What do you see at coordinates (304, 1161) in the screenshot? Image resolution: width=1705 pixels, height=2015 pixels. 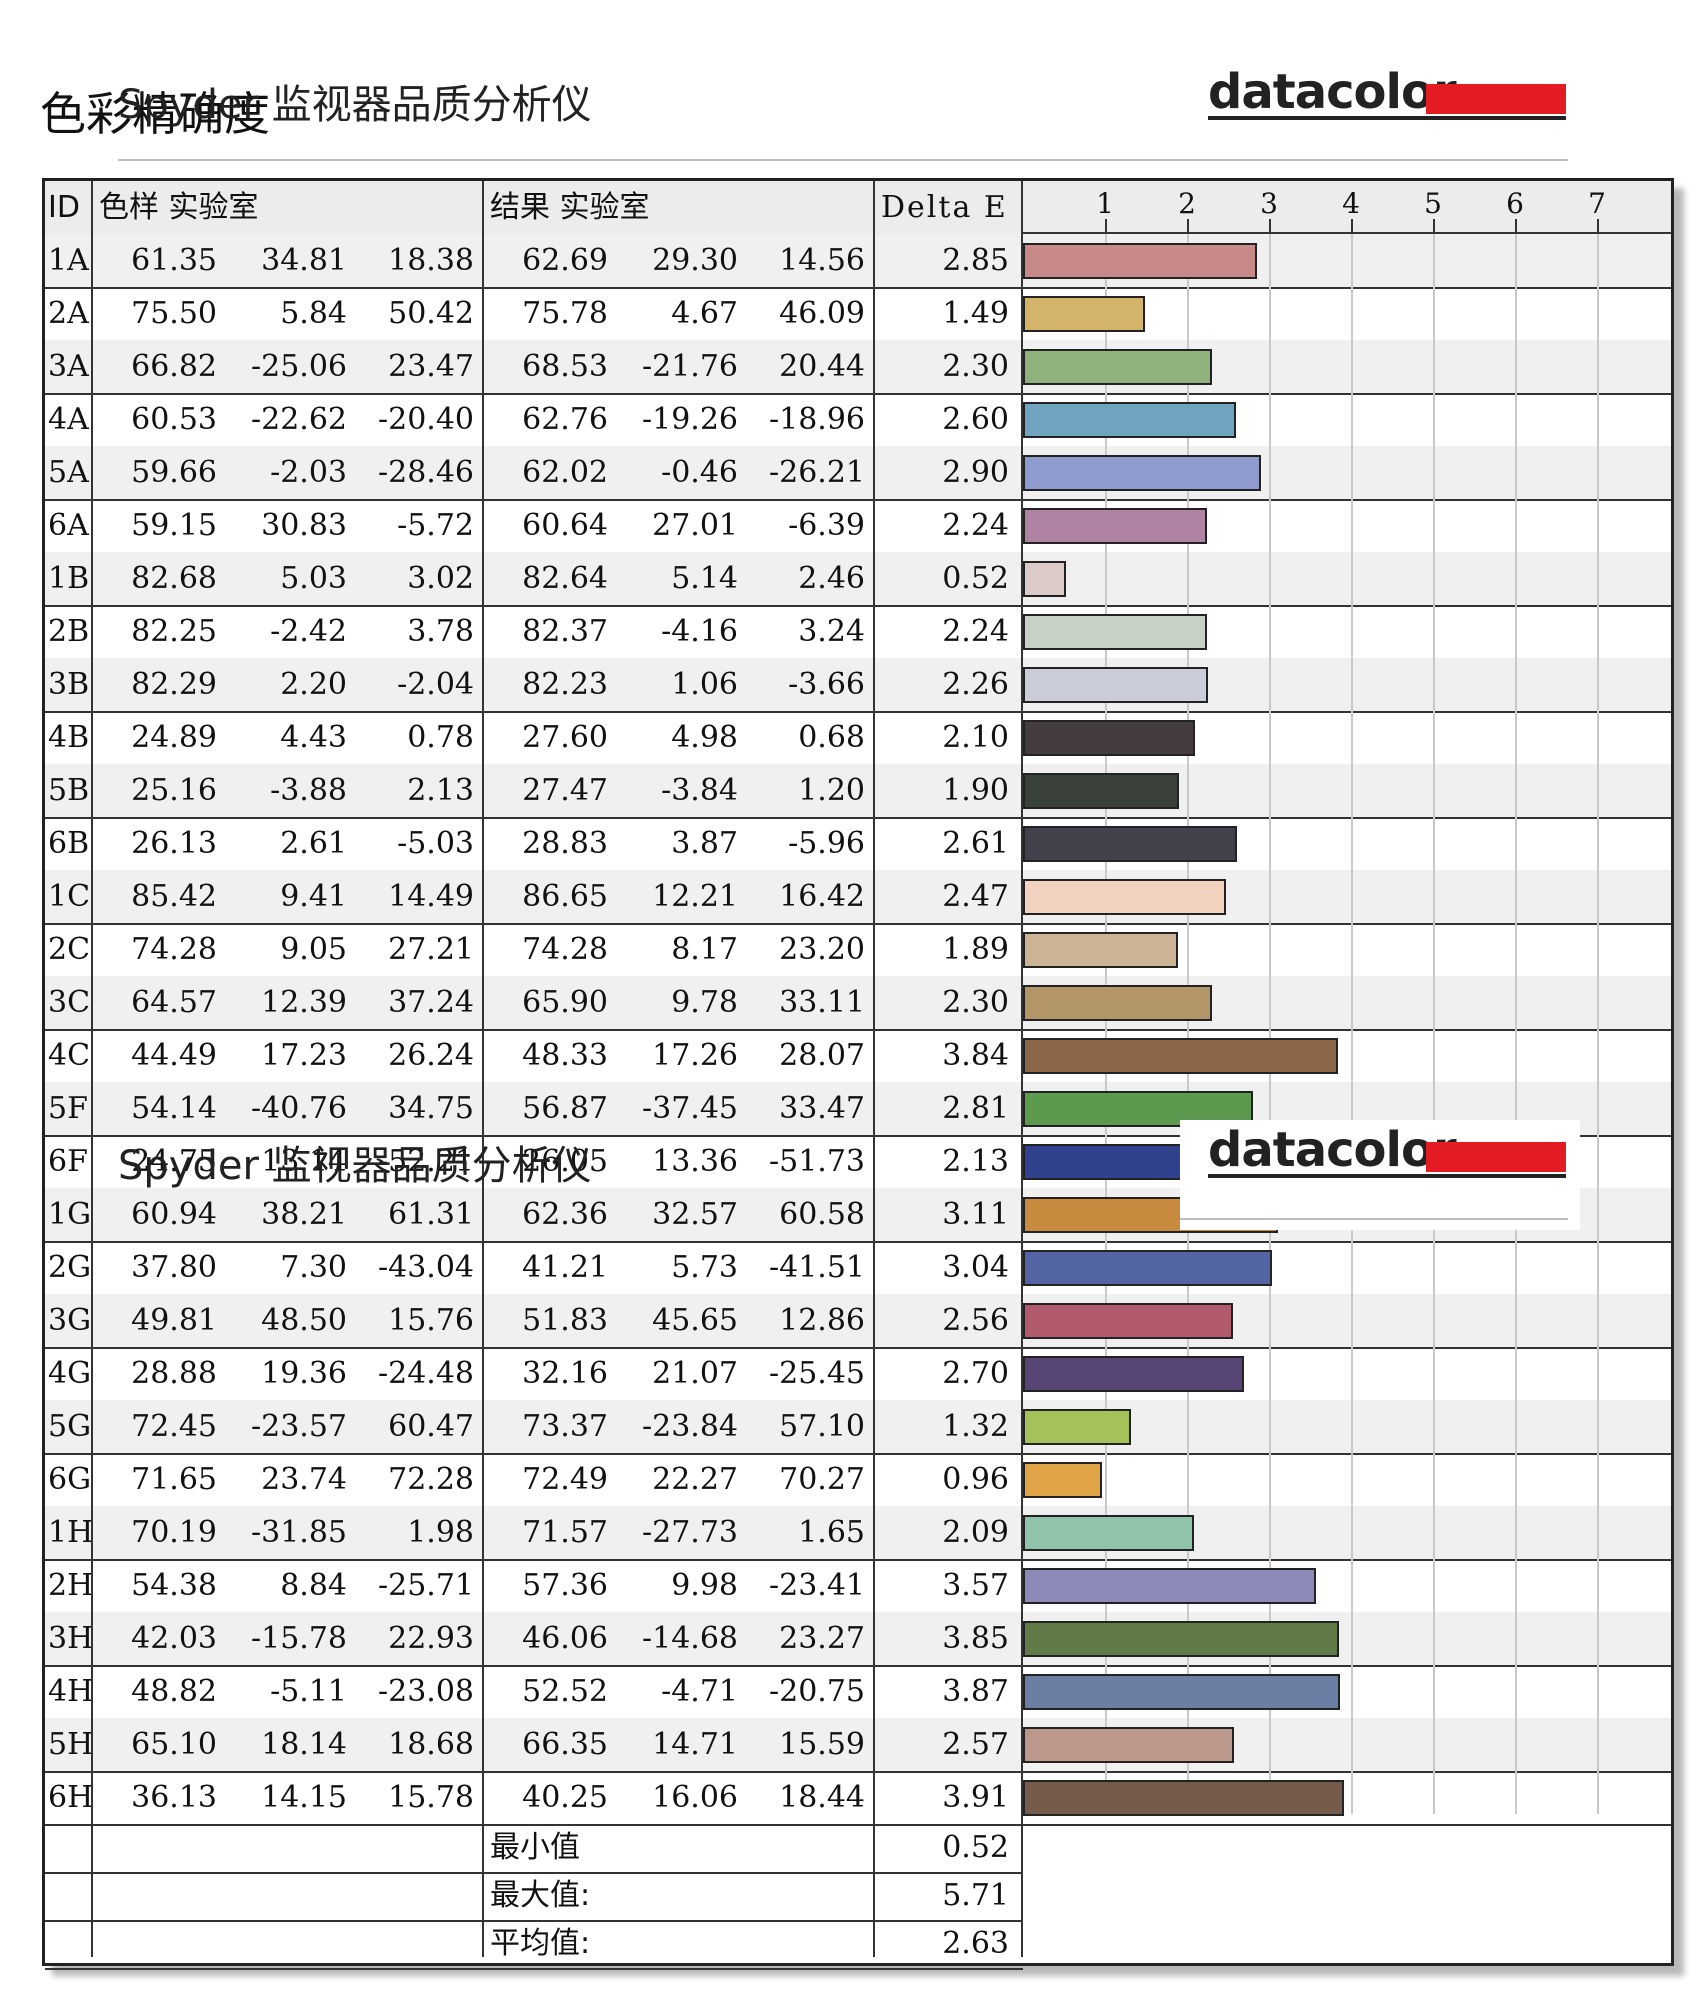 I see `sample-lab-value: 13.14` at bounding box center [304, 1161].